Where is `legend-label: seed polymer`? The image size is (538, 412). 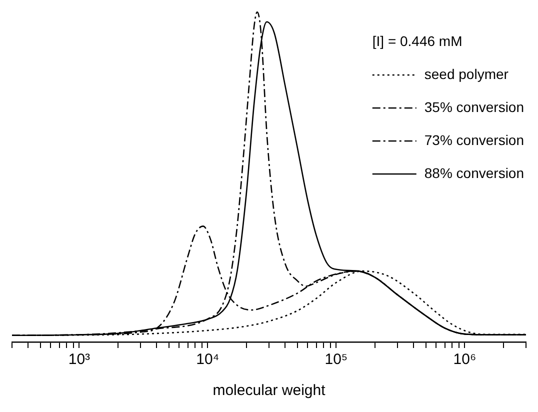 legend-label: seed polymer is located at coordinates (466, 74).